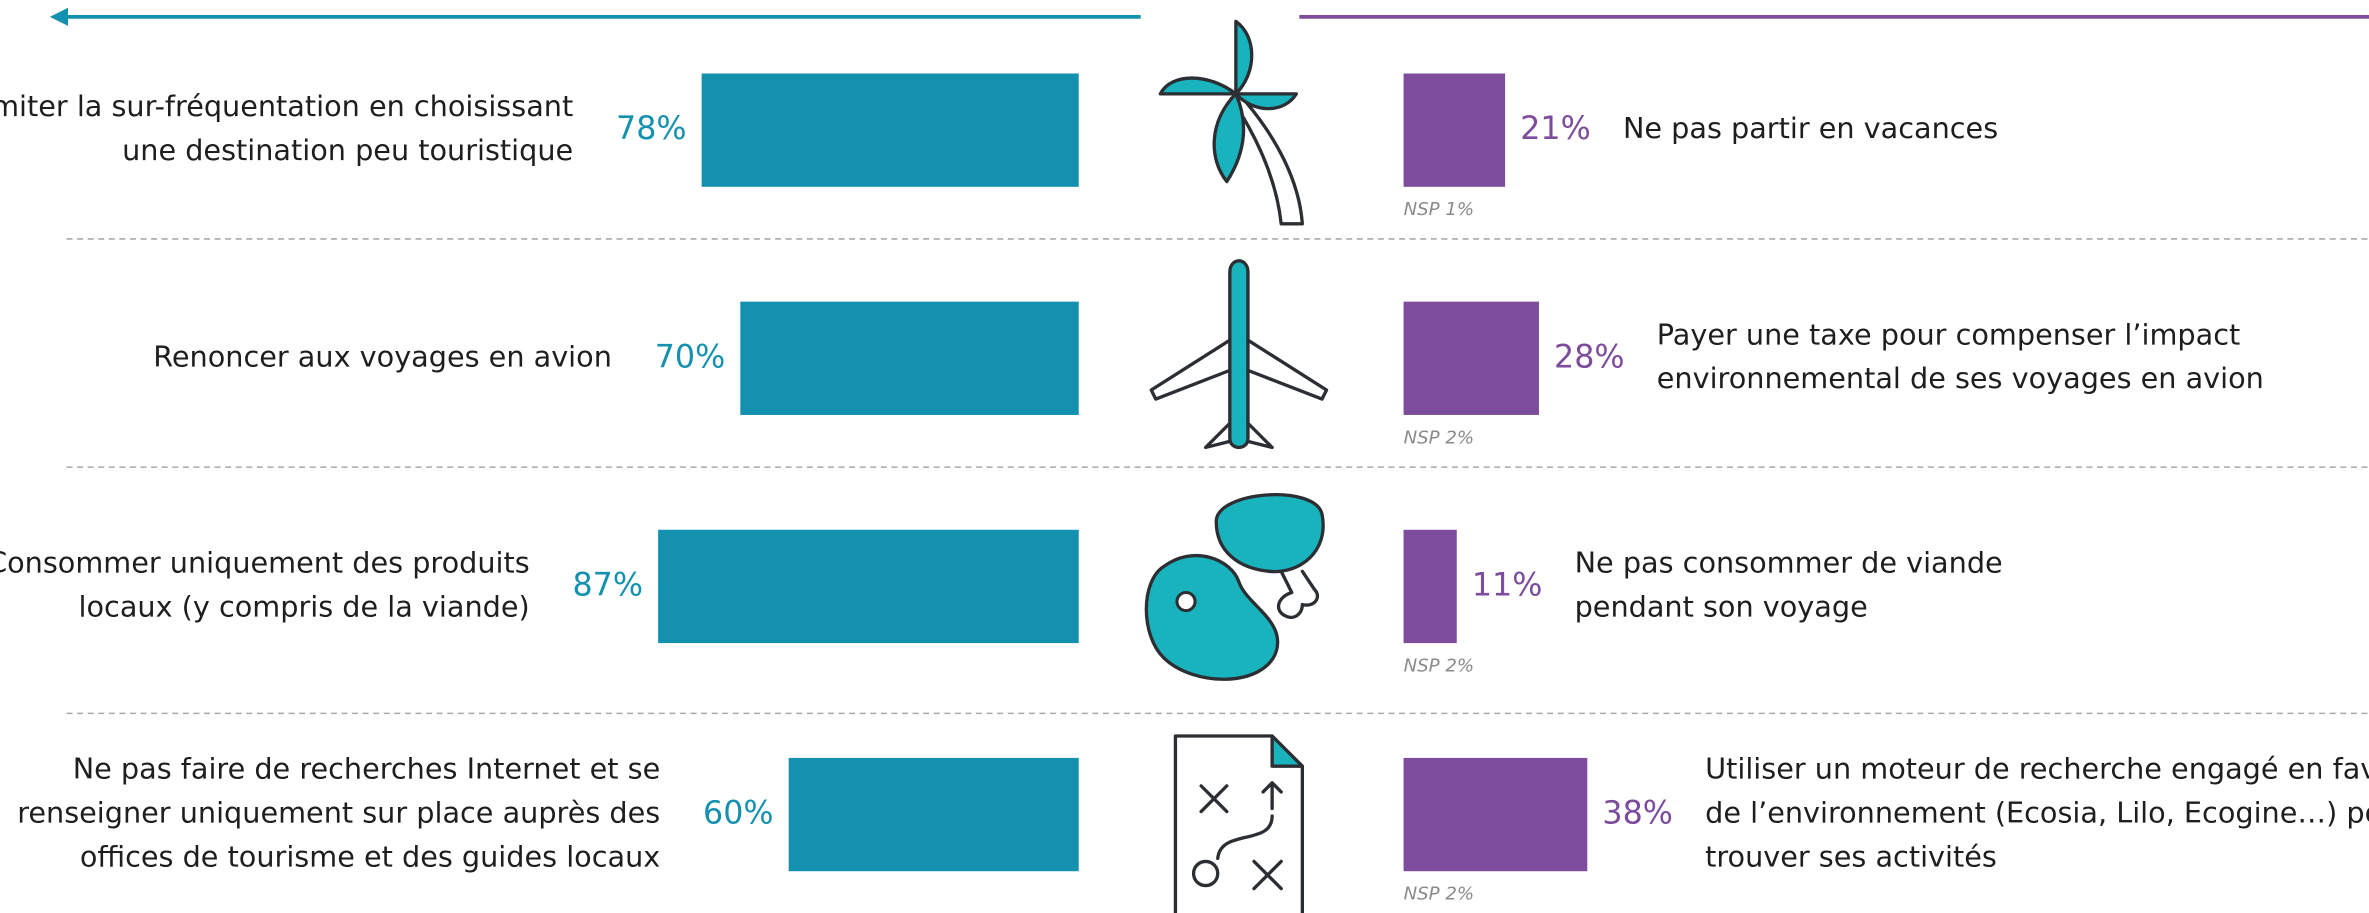 The image size is (2369, 913). Describe the element at coordinates (1239, 823) in the screenshot. I see `map-icon` at that location.